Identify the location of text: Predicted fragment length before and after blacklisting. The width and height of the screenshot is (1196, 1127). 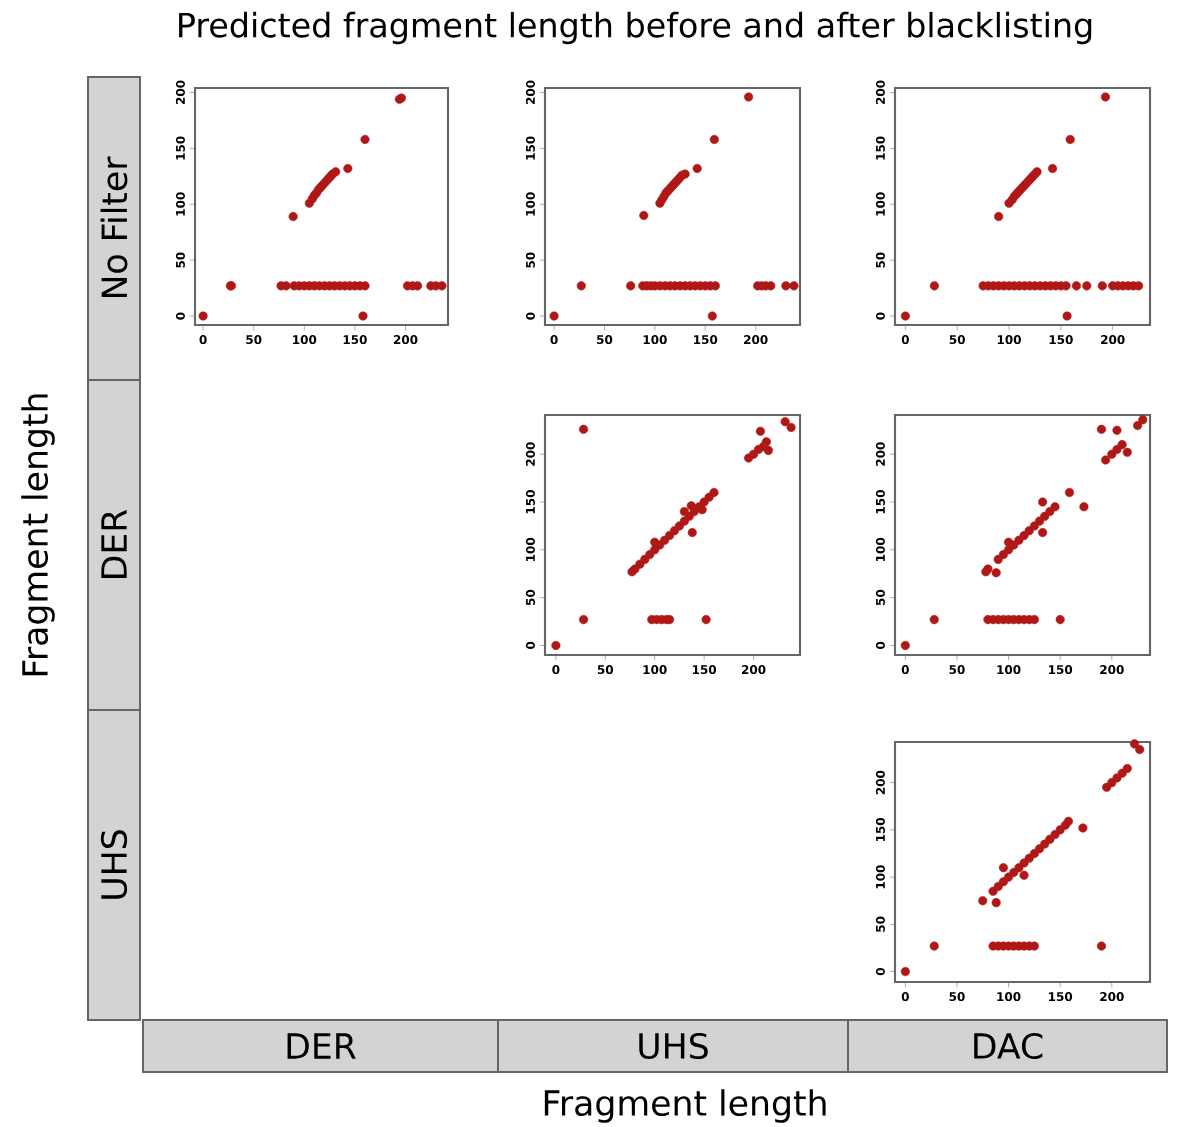
(635, 28).